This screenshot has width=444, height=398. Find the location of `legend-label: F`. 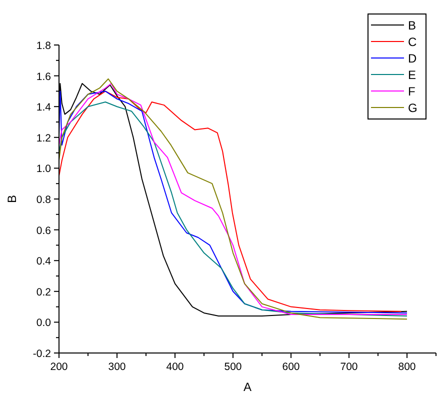

legend-label: F is located at coordinates (412, 91).